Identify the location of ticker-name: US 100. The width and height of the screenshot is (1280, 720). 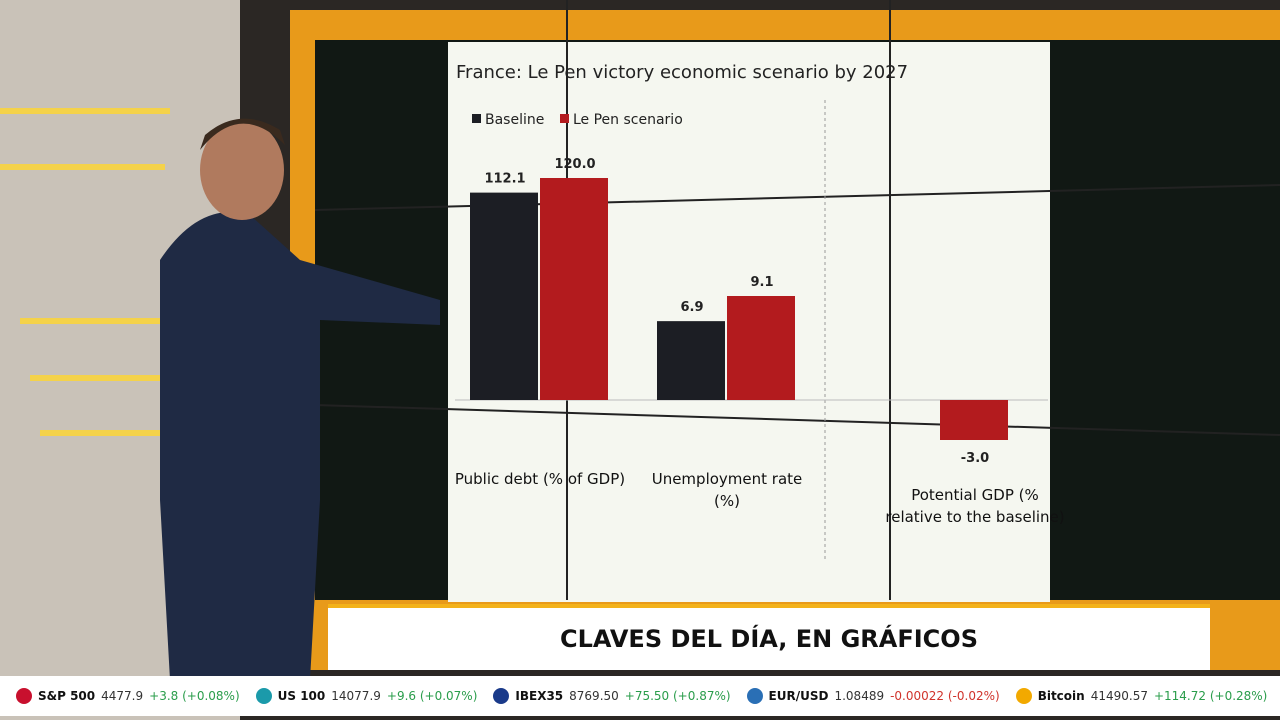
(301, 696).